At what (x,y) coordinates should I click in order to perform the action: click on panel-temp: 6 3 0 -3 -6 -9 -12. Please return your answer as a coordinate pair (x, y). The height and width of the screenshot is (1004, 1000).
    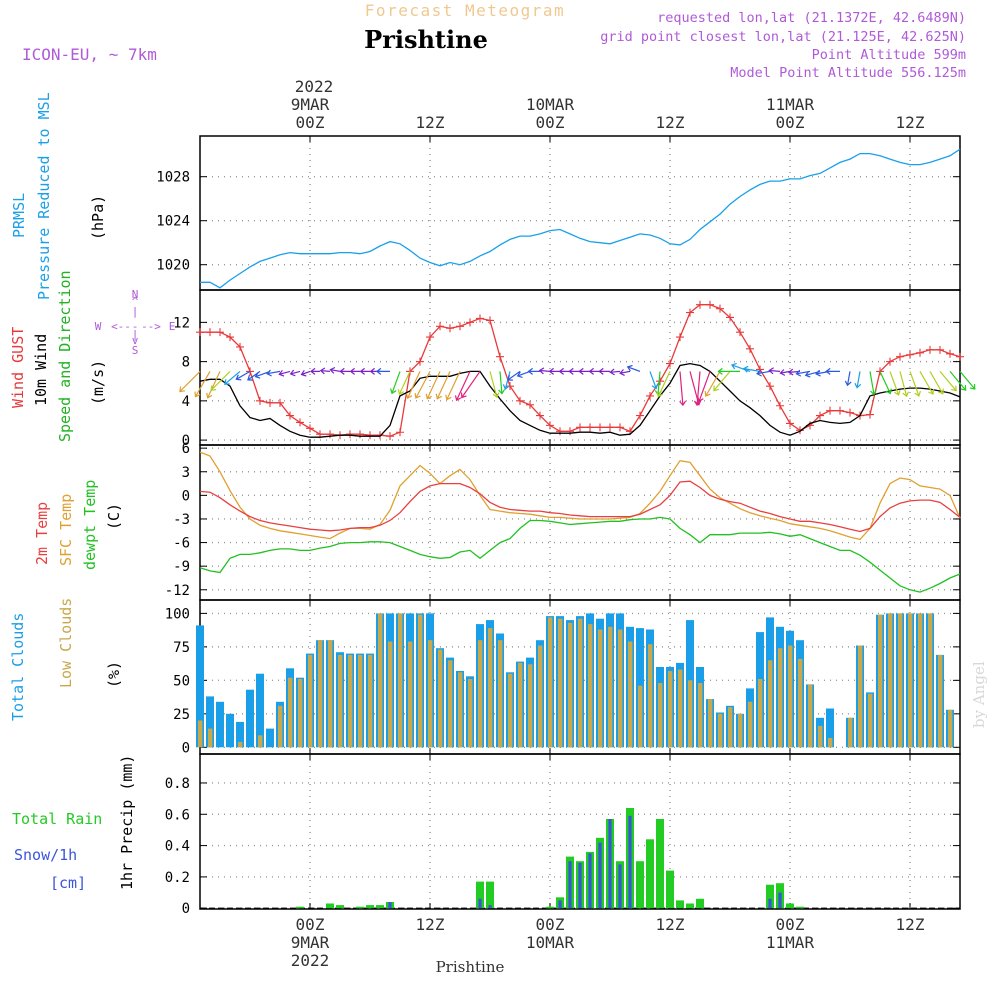
    Looking at the image, I should click on (563, 521).